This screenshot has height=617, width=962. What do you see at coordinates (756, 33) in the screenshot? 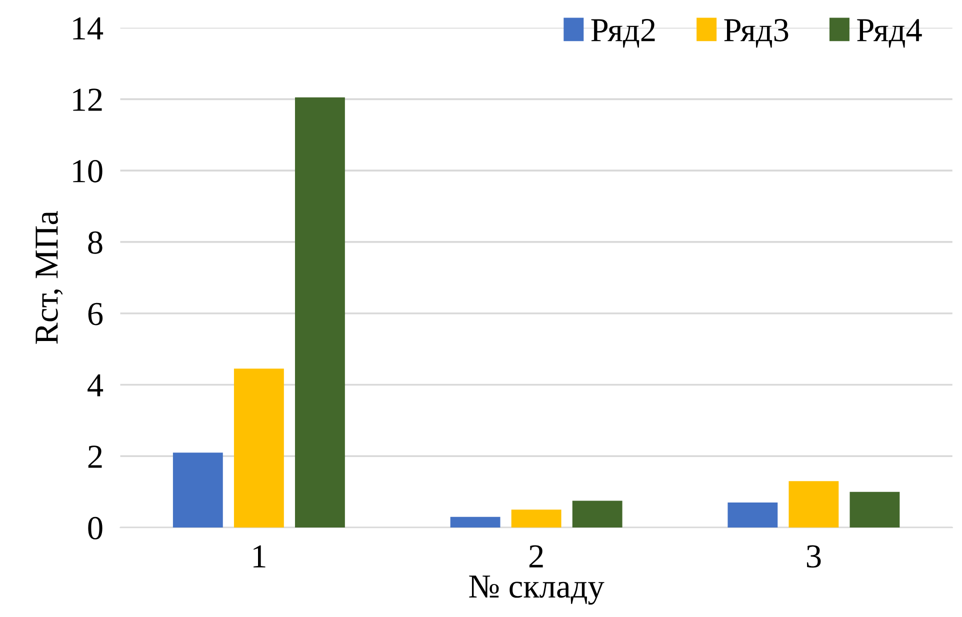
I see `legend-label: Ряд3` at bounding box center [756, 33].